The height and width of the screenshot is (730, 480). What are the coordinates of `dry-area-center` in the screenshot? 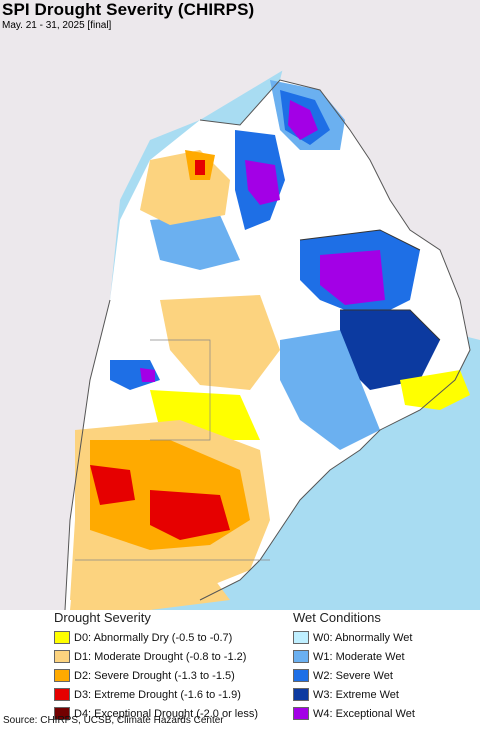 It's located at (220, 342).